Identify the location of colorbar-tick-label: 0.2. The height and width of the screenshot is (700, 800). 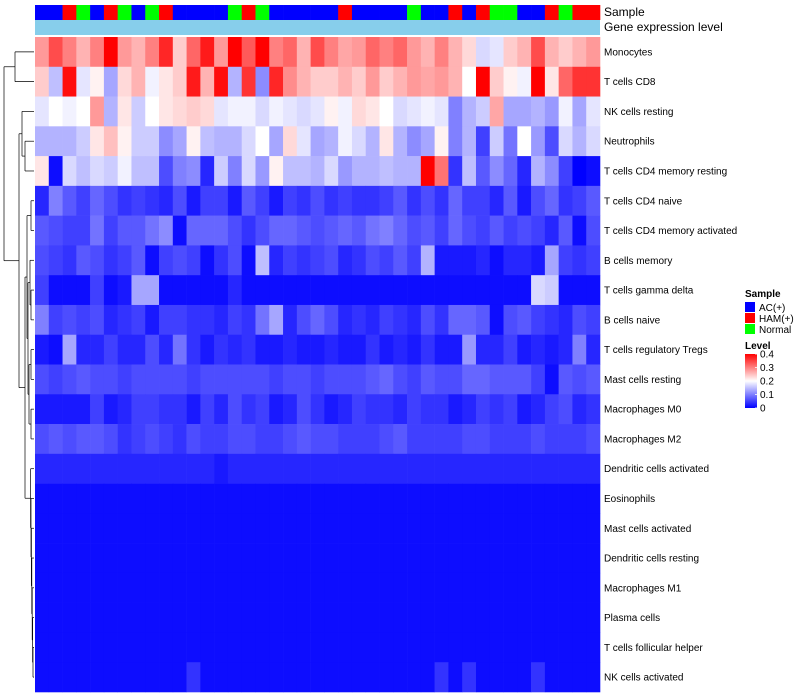
(767, 382).